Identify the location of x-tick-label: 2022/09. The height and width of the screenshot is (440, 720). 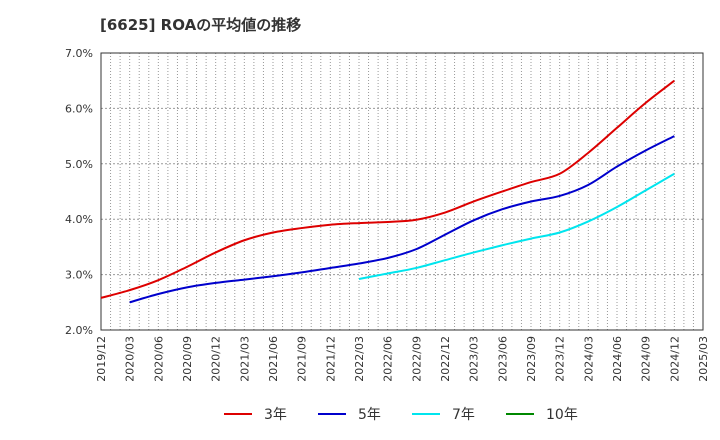
(416, 359).